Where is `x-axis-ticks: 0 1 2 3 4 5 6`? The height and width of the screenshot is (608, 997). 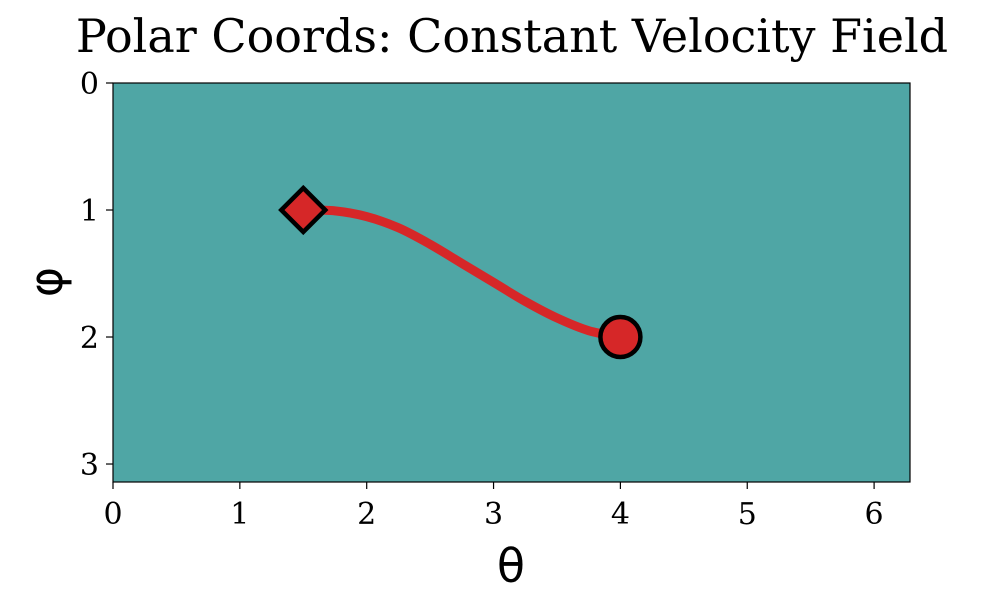
x-axis-ticks: 0 1 2 3 4 5 6 is located at coordinates (493, 507).